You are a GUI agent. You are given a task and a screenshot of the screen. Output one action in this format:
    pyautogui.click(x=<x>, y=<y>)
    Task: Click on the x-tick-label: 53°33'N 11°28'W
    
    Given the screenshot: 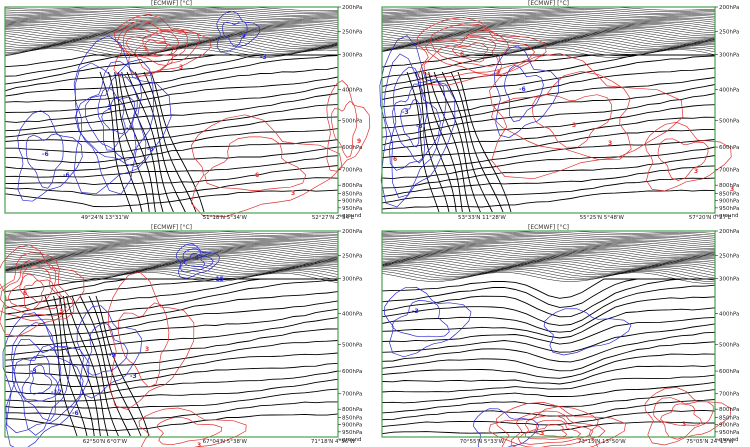 What is the action you would take?
    pyautogui.click(x=482, y=218)
    